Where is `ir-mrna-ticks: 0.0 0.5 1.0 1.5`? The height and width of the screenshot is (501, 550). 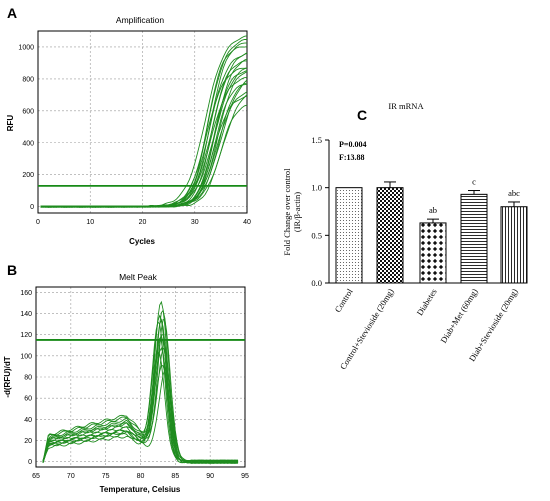 ir-mrna-ticks: 0.0 0.5 1.0 1.5 is located at coordinates (320, 211).